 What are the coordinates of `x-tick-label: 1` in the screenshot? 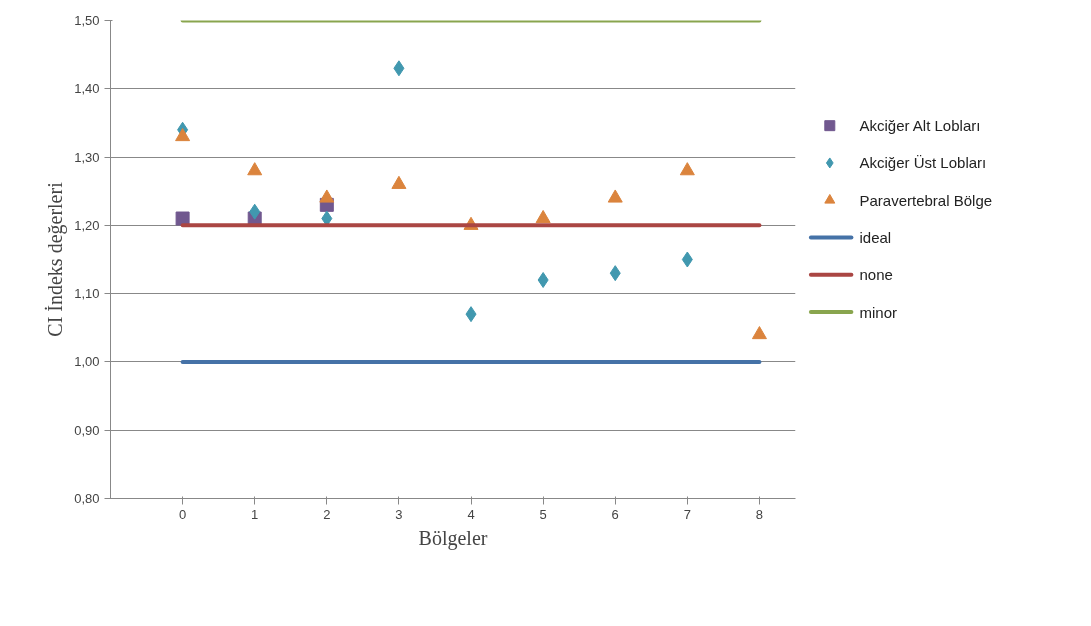 It's located at (255, 514).